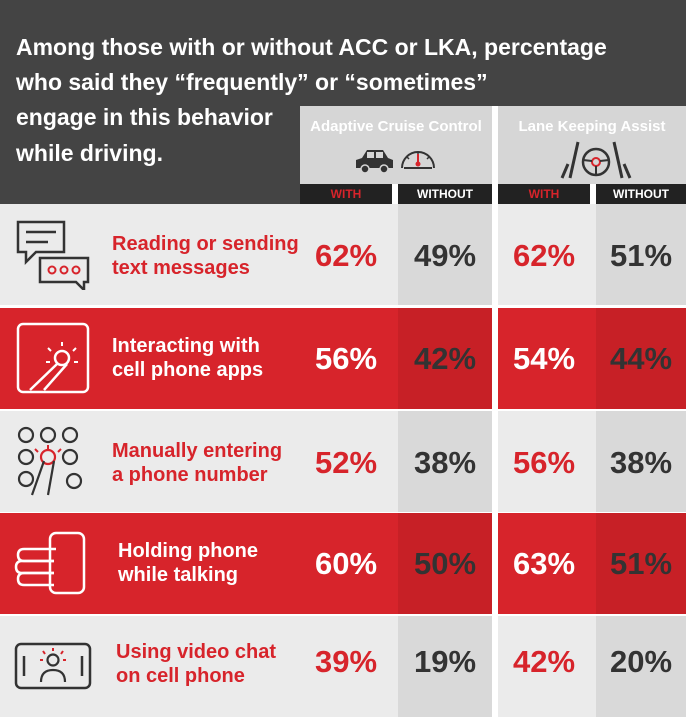 The image size is (686, 717). What do you see at coordinates (346, 358) in the screenshot?
I see `value-acc-with: 56%` at bounding box center [346, 358].